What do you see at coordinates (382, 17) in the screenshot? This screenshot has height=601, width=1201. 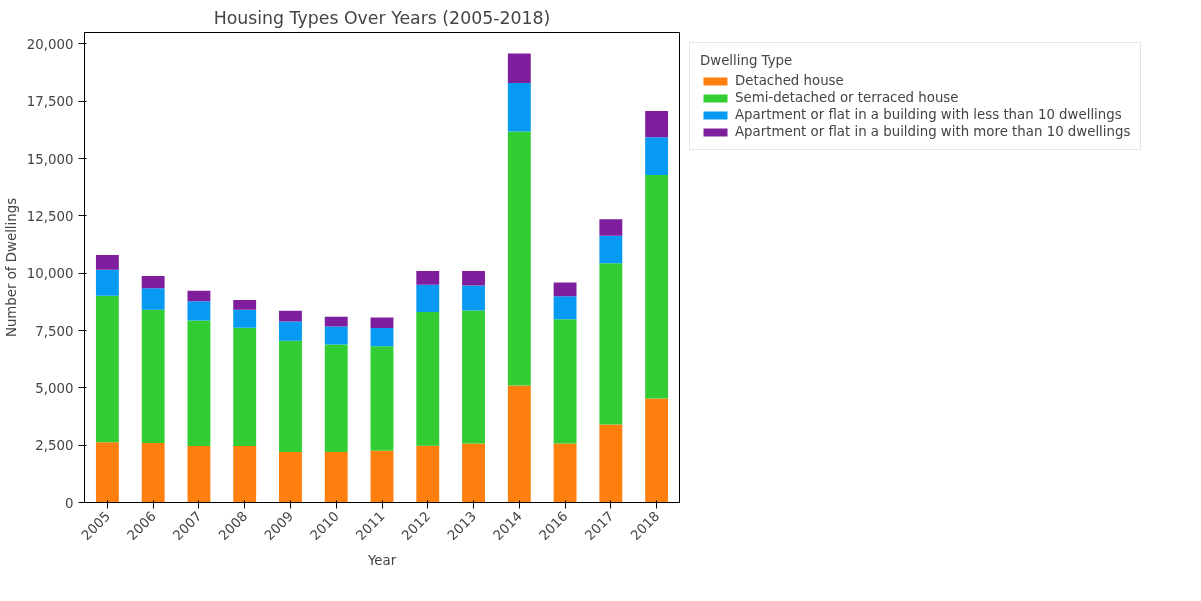 I see `chart-title: Housing Types Over Years (2005-2018)` at bounding box center [382, 17].